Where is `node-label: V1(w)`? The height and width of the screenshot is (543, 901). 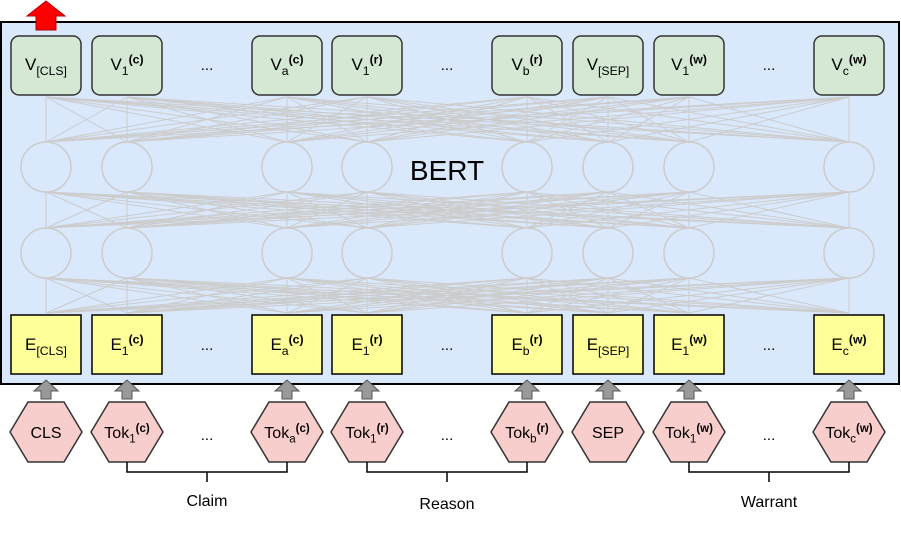 node-label: V1(w) is located at coordinates (689, 65).